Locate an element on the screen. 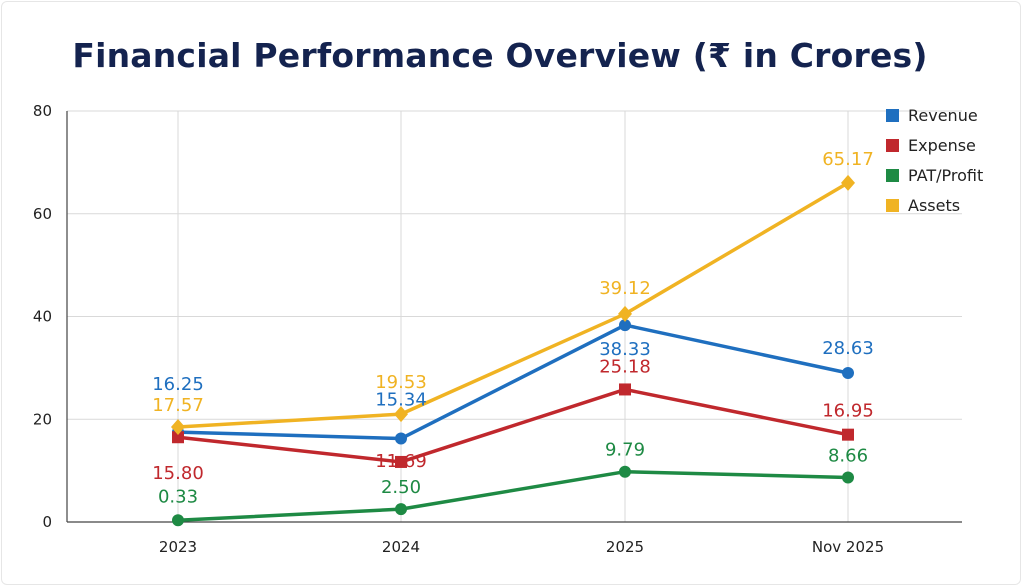 The image size is (1024, 588). legend: Revenue Expense PAT/Profit Assets is located at coordinates (934, 160).